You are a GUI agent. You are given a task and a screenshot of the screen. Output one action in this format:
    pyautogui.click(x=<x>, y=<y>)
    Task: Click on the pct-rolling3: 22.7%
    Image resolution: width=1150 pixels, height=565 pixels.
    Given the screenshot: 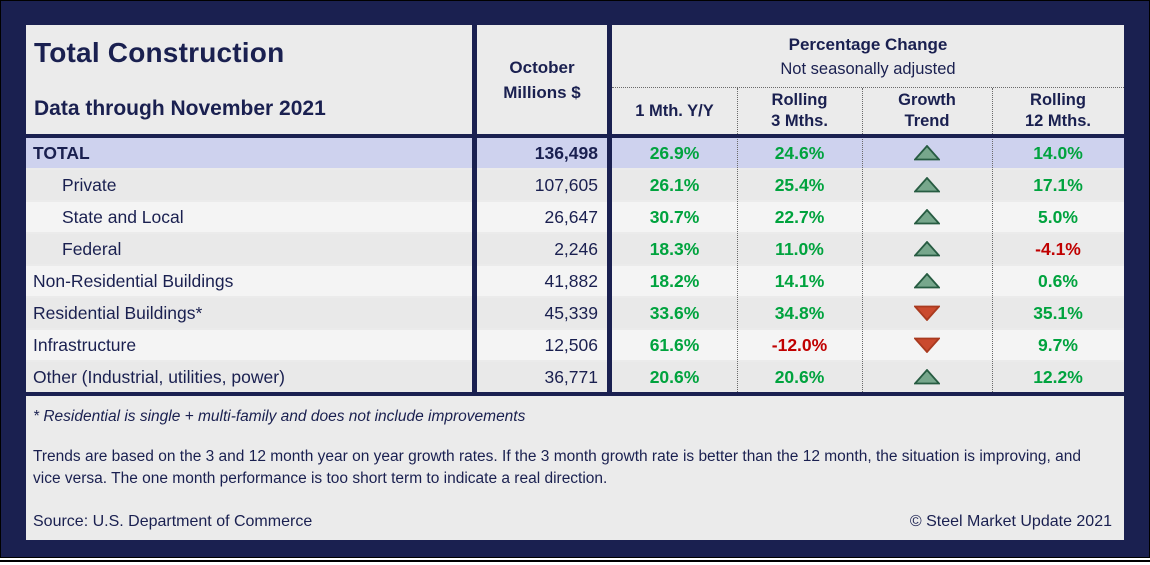 What is the action you would take?
    pyautogui.click(x=799, y=216)
    